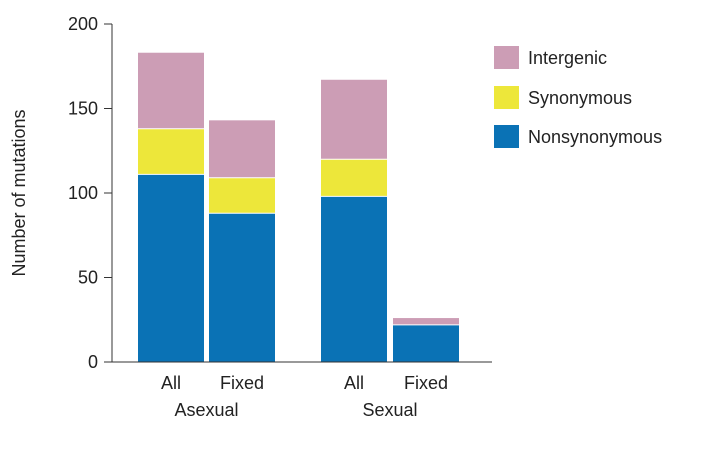  I want to click on x-tick-labels: All Fixed All Fixed, so click(304, 383).